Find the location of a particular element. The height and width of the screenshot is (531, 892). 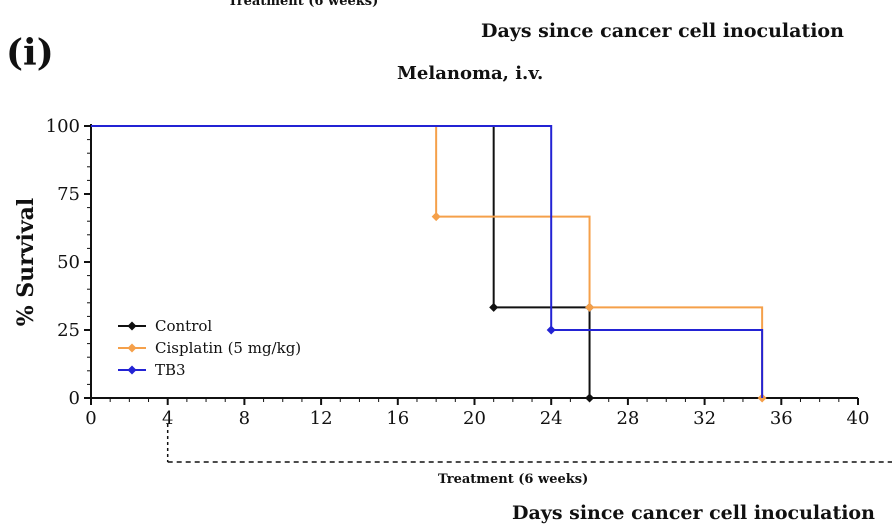

legend-label: Cisplatin (5 mg/kg) is located at coordinates (228, 348).